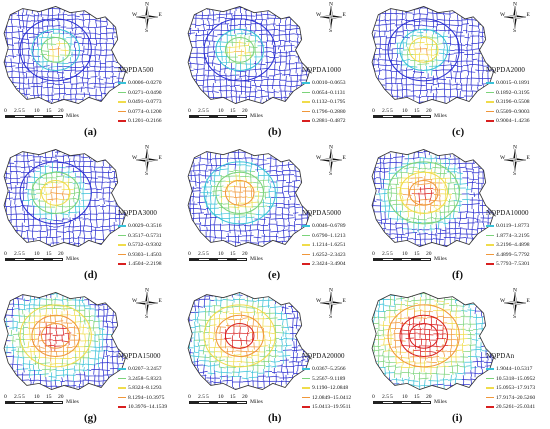 The height and width of the screenshot is (429, 550). What do you see at coordinates (138, 213) in the screenshot?
I see `legend-title: NQPDA3000` at bounding box center [138, 213].